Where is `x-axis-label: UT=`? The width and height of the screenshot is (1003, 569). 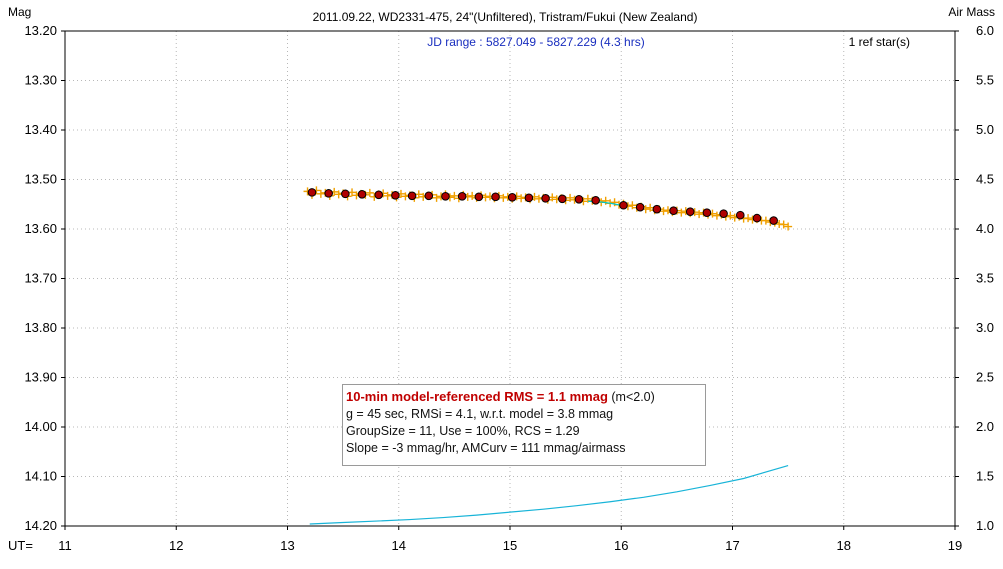
x-axis-label: UT= is located at coordinates (20, 545).